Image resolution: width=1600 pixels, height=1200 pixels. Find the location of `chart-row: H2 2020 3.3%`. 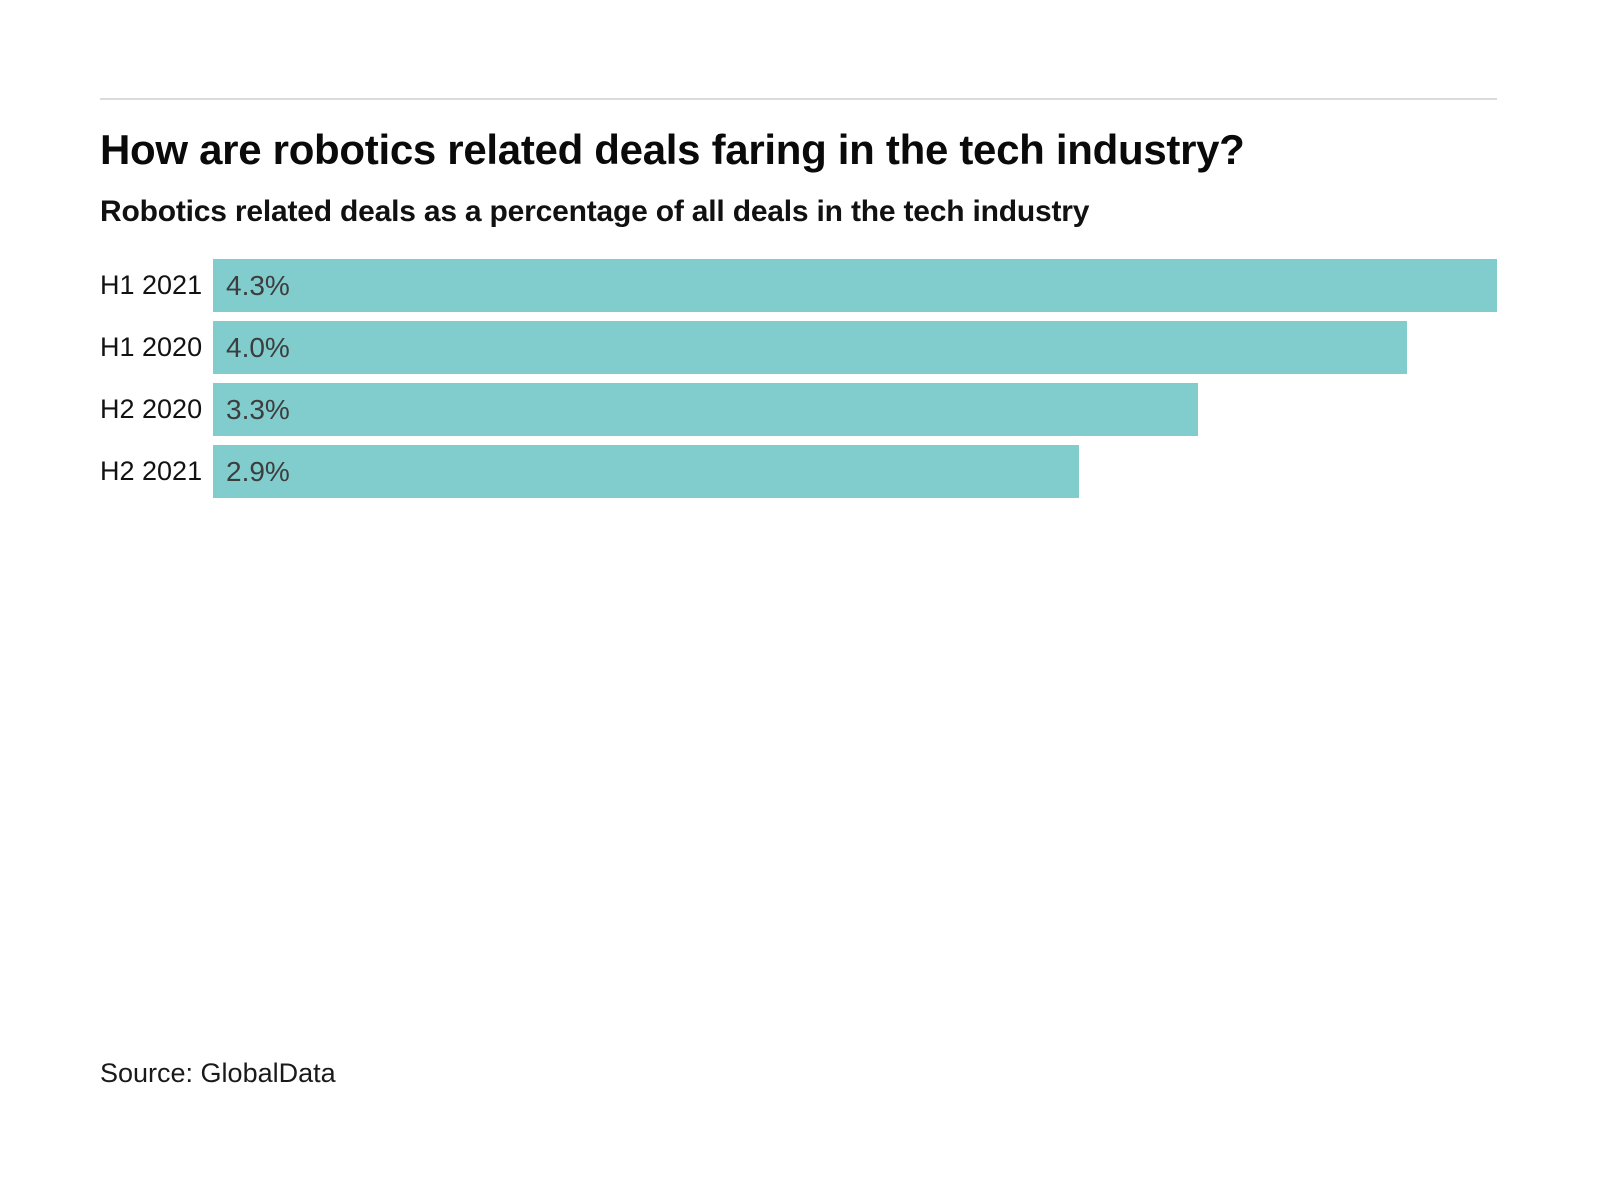

chart-row: H2 2020 3.3% is located at coordinates (798, 409).